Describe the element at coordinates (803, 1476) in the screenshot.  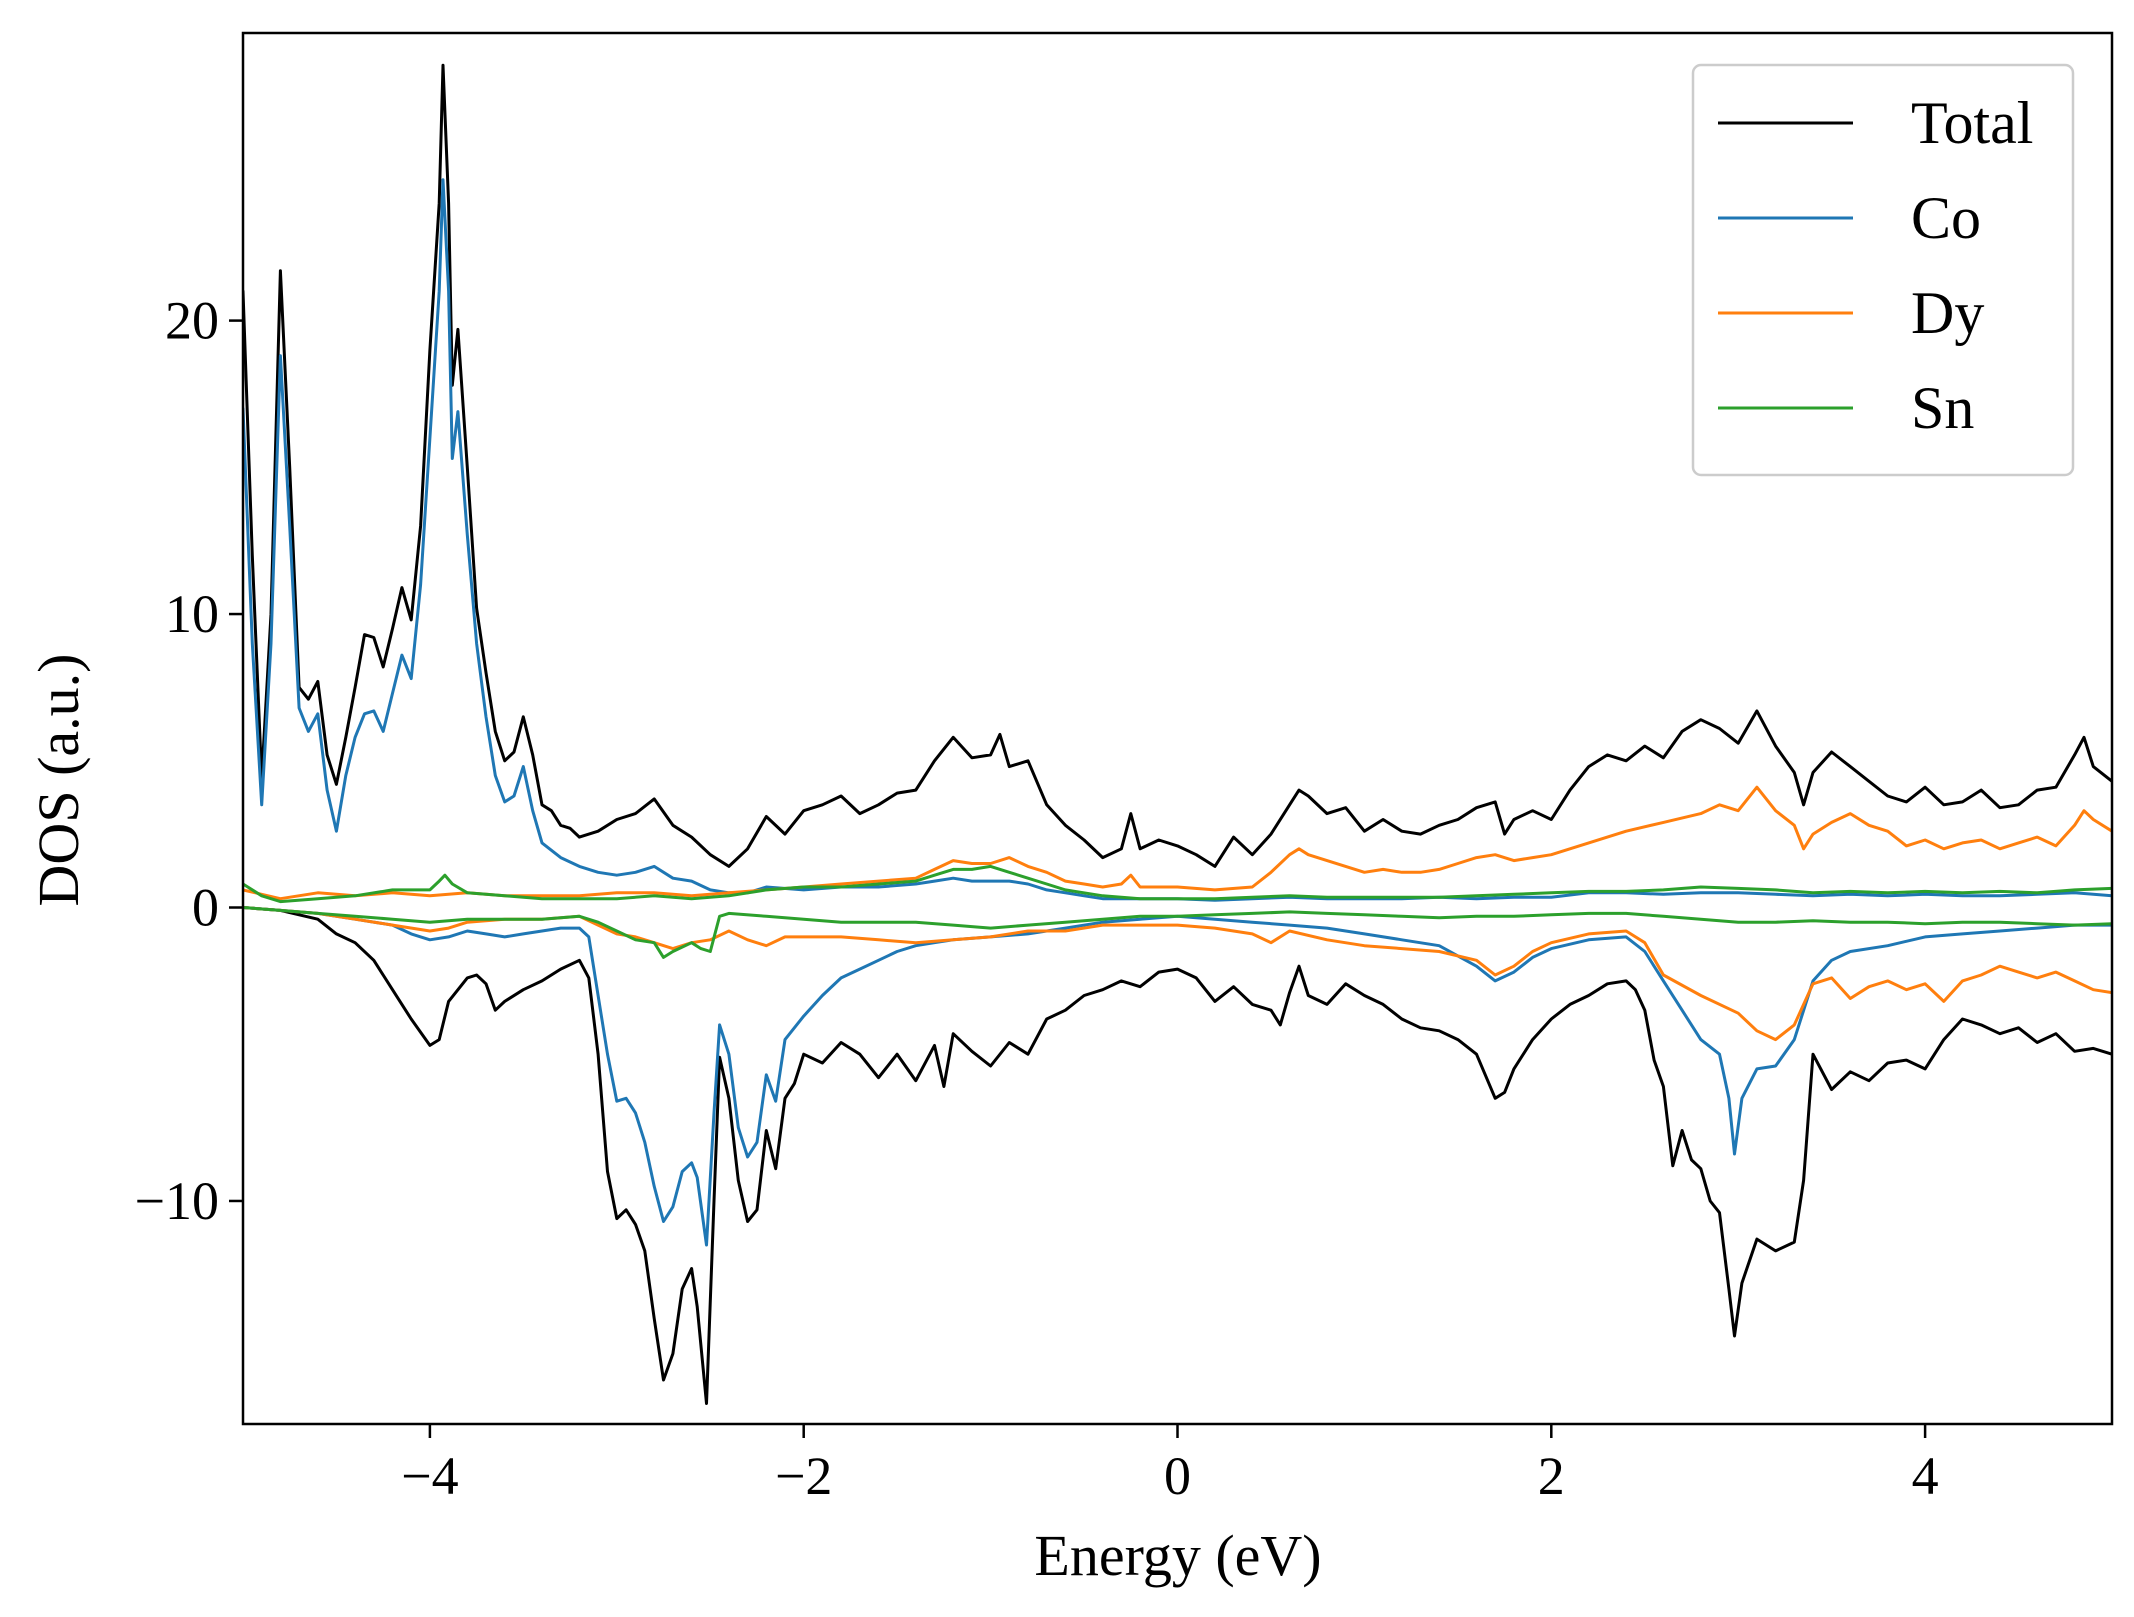
I see `x-tick-label: −2` at that location.